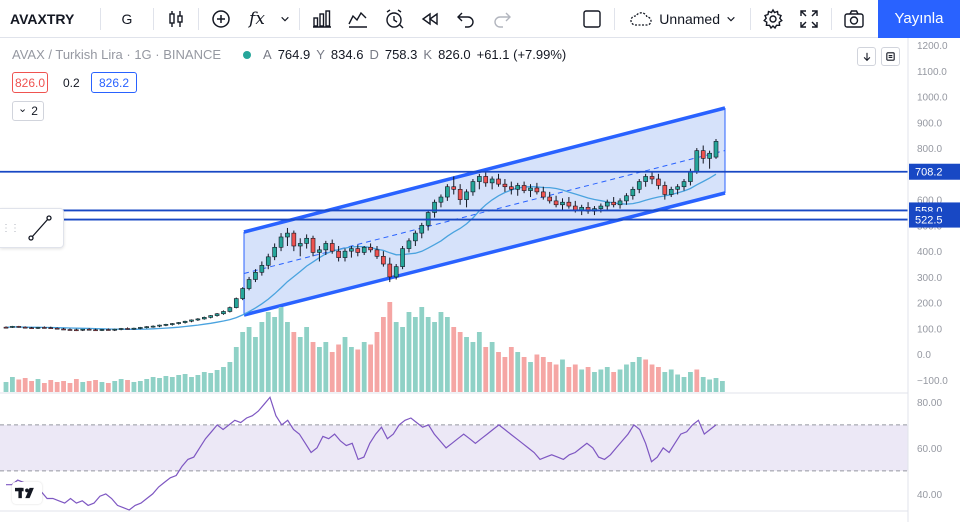 The width and height of the screenshot is (960, 522). What do you see at coordinates (71, 82) in the screenshot?
I see `spread-value: 0.2` at bounding box center [71, 82].